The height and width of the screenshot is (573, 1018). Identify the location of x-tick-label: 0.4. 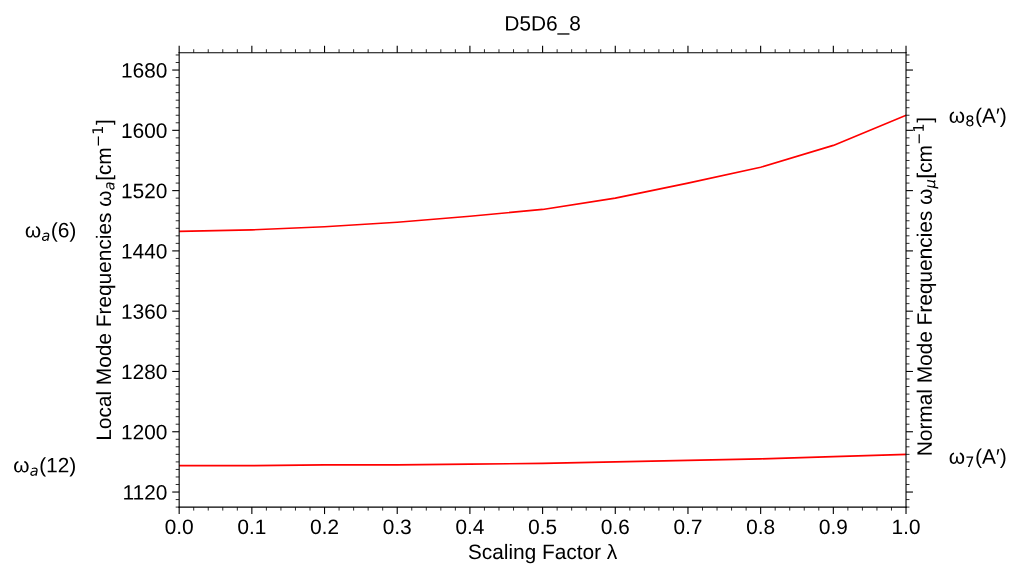
(470, 527).